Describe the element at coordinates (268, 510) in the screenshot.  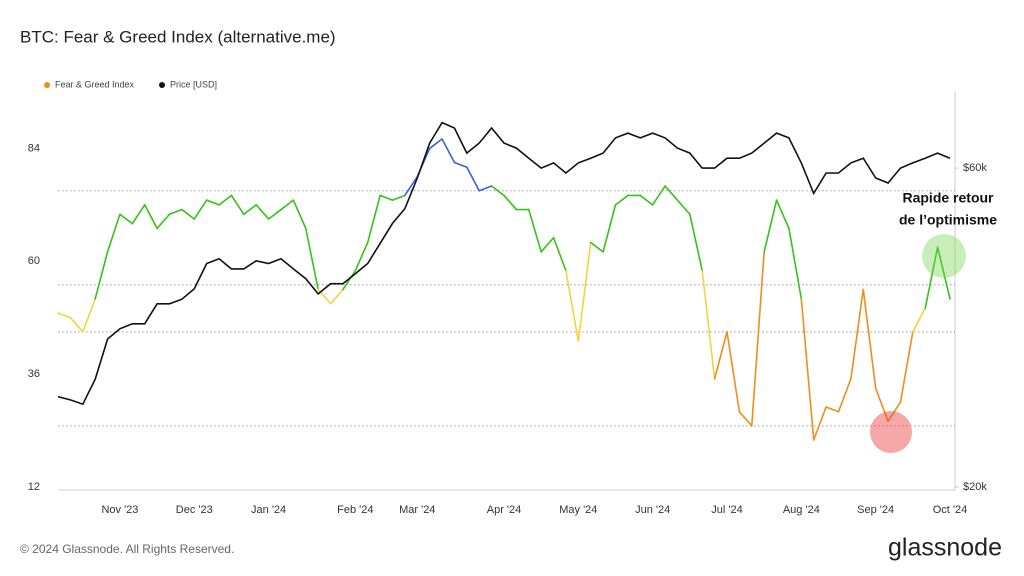
I see `x-tick-label: Jan '24` at that location.